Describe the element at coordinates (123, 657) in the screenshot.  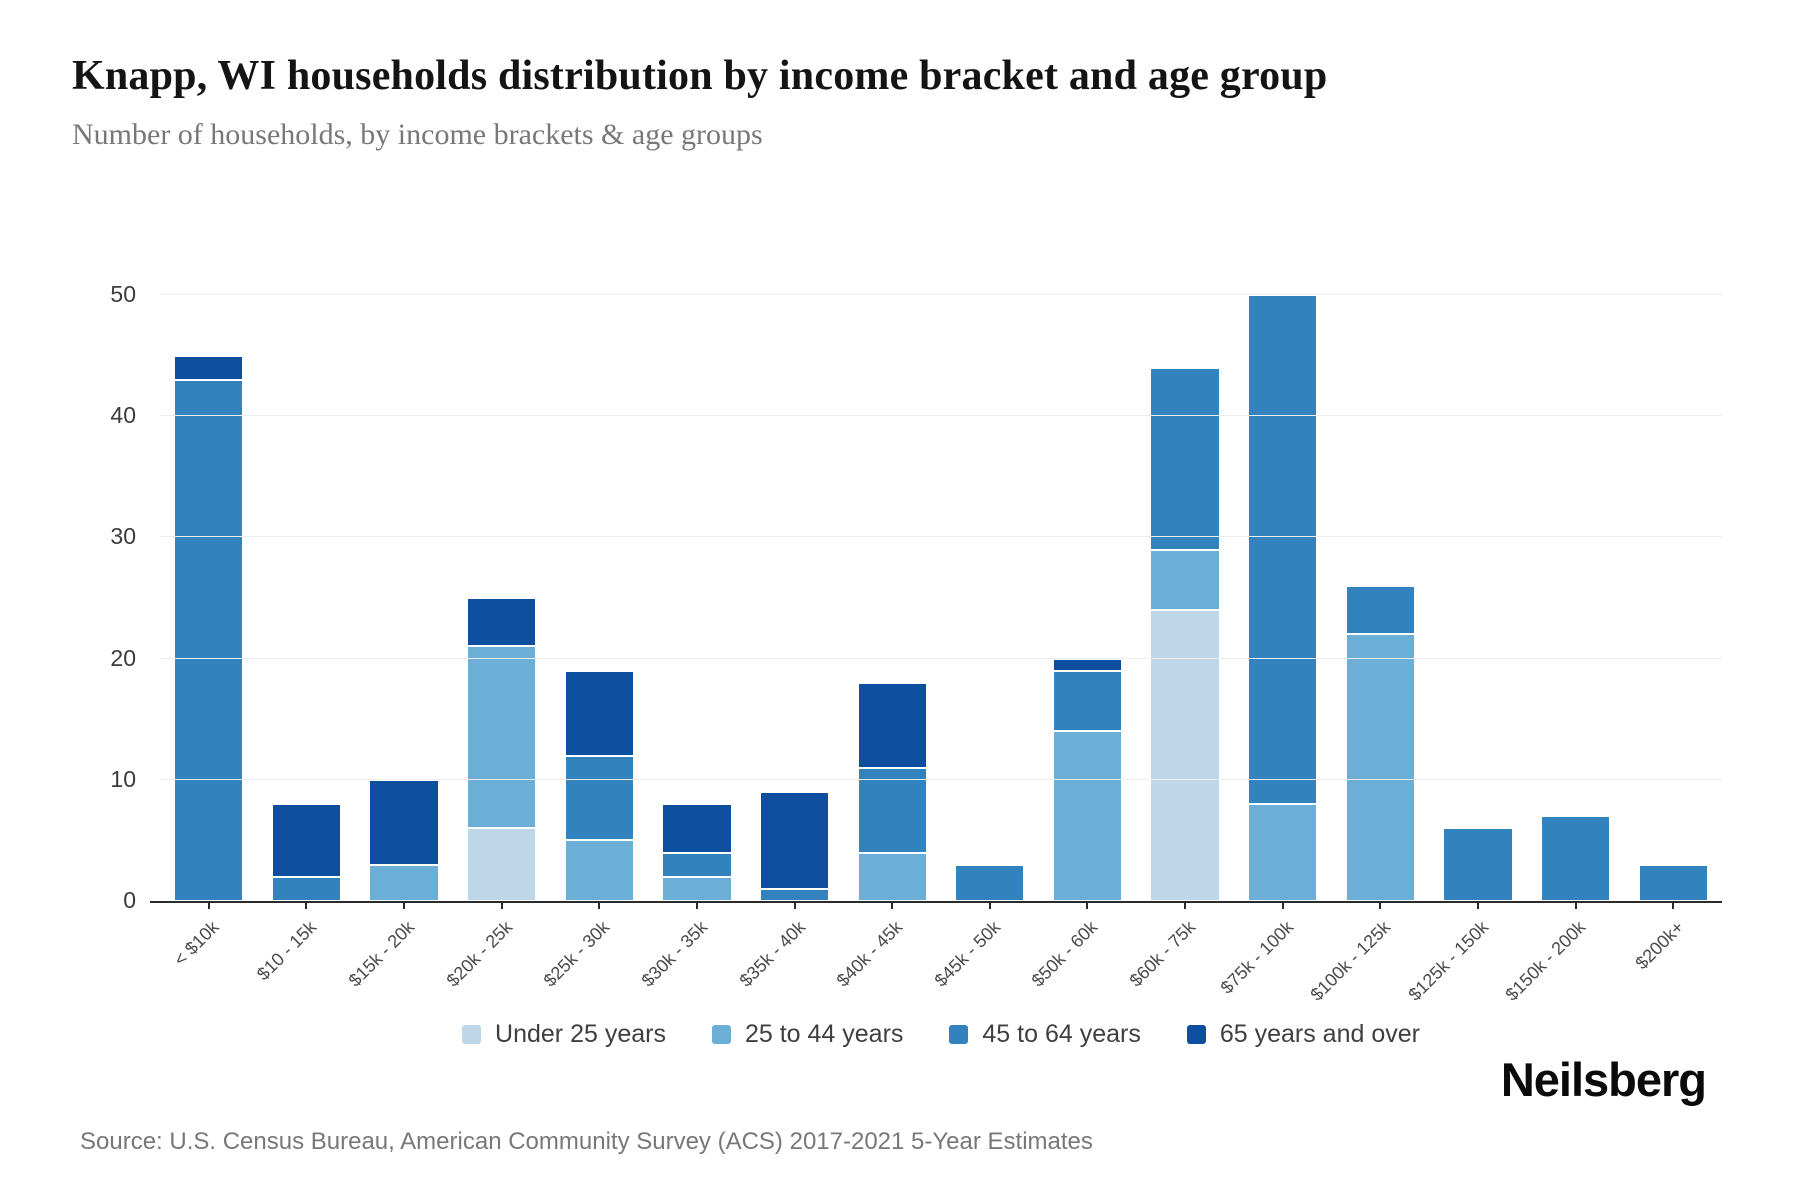
I see `y-axis-label-20: 20` at that location.